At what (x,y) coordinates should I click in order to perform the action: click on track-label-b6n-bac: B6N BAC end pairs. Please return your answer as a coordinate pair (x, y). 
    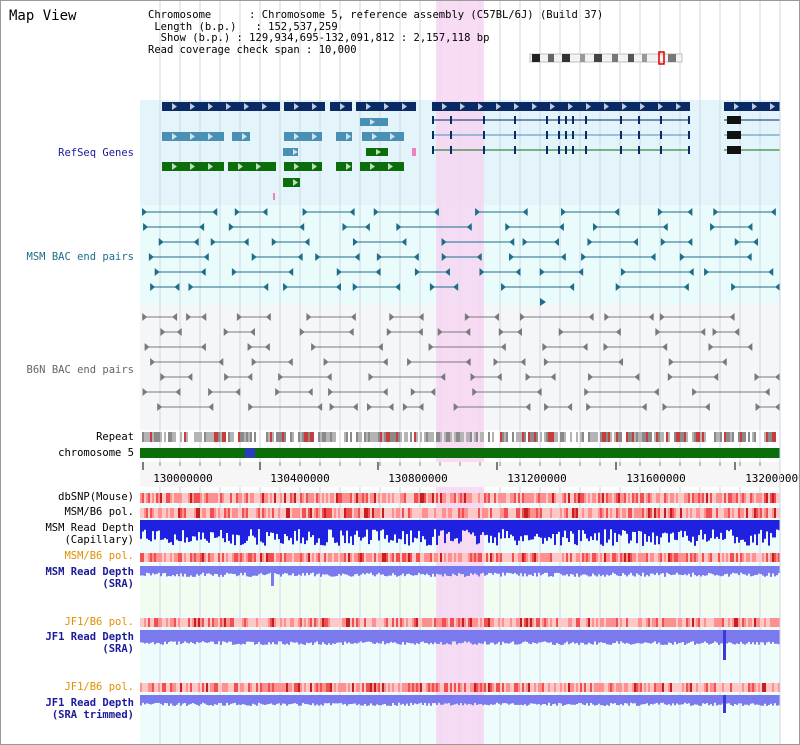
    Looking at the image, I should click on (80, 370).